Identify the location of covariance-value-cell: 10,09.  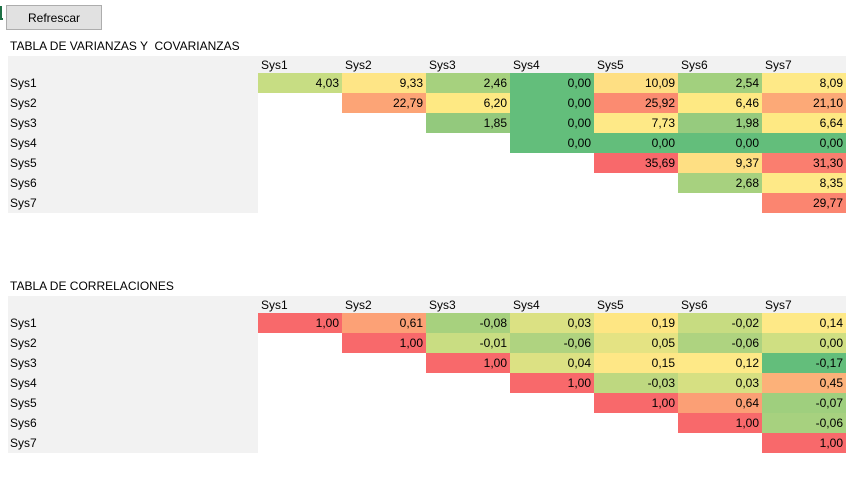
(636, 83).